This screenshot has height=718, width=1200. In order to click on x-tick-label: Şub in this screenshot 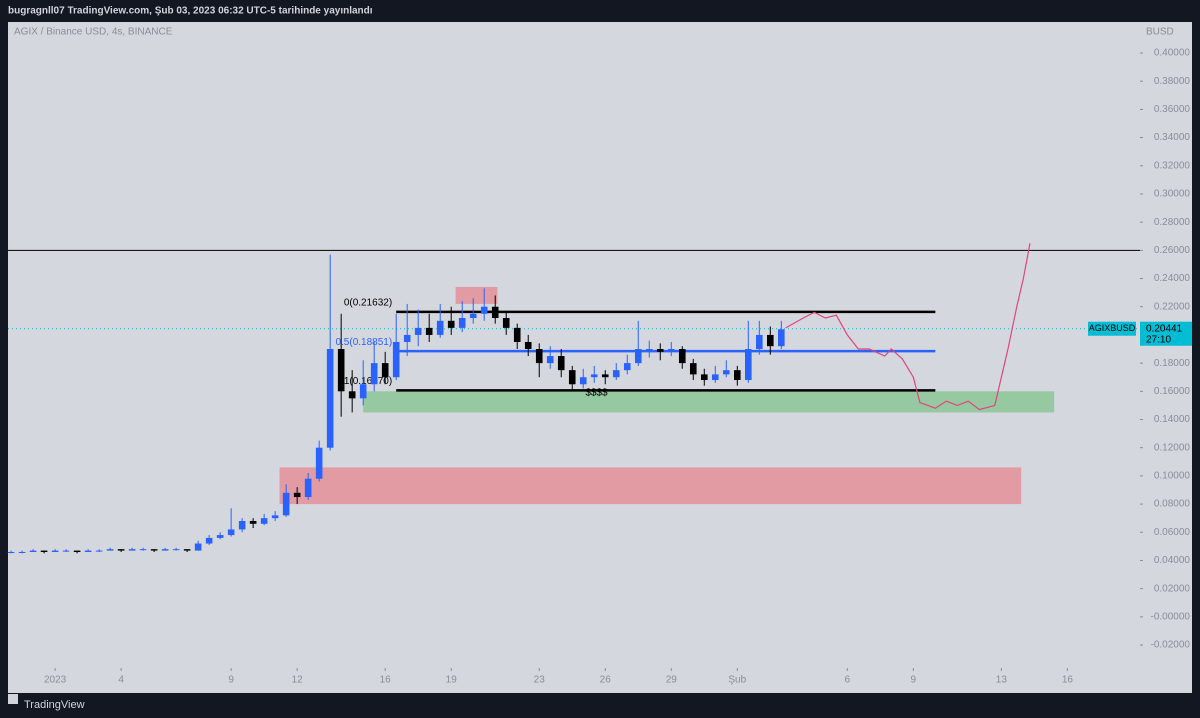, I will do `click(737, 680)`.